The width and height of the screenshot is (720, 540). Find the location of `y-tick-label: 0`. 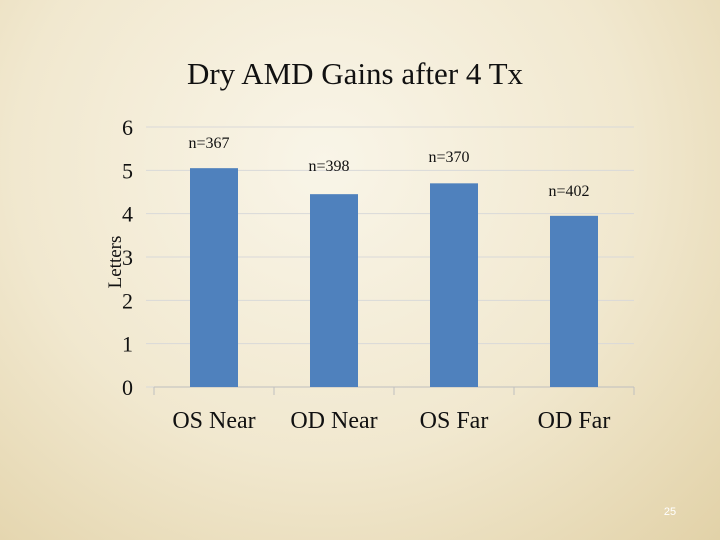

y-tick-label: 0 is located at coordinates (127, 387).